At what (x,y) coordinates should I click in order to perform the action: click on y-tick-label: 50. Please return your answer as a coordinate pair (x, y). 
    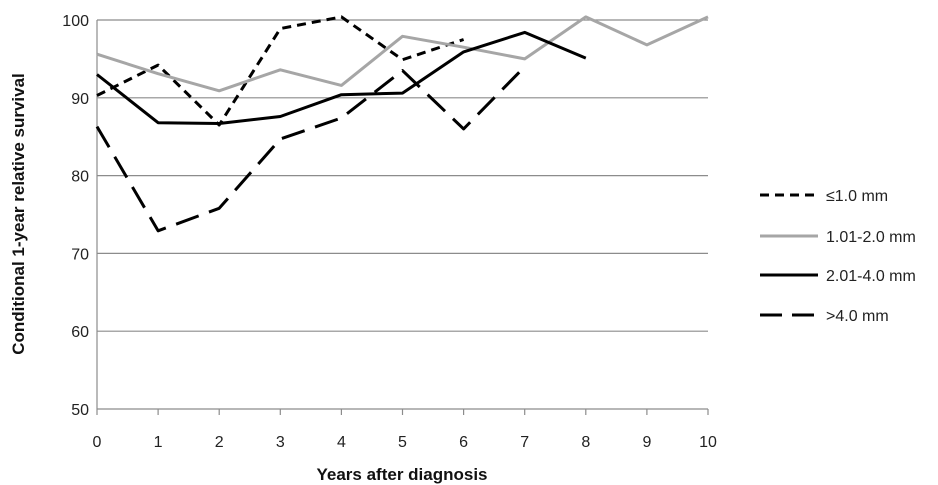
    Looking at the image, I should click on (80, 410).